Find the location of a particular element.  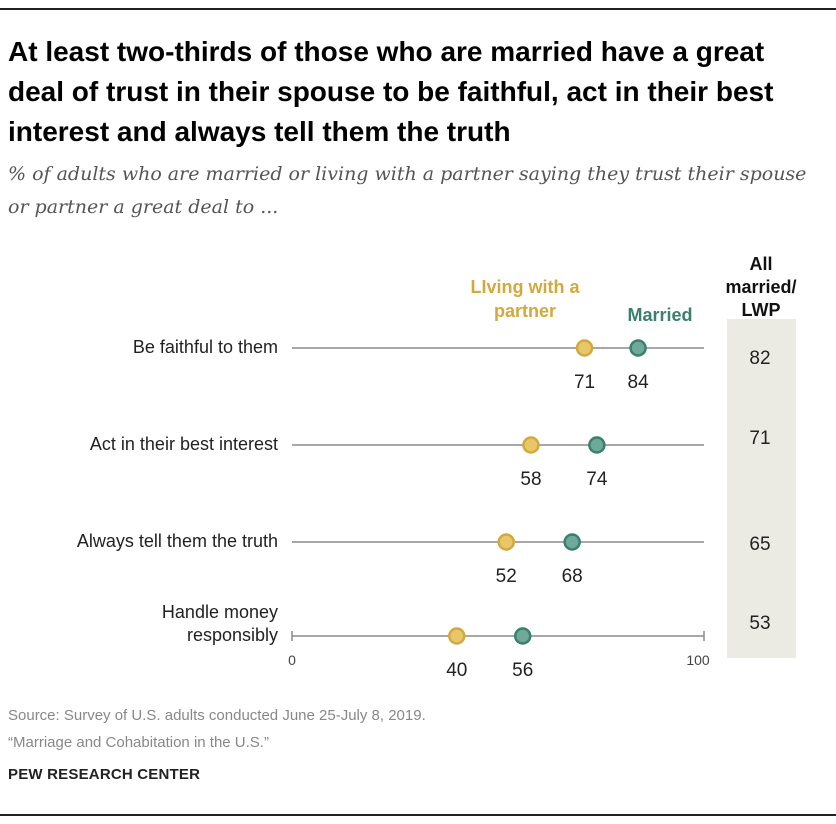

all-value-3: 53 is located at coordinates (759, 623).